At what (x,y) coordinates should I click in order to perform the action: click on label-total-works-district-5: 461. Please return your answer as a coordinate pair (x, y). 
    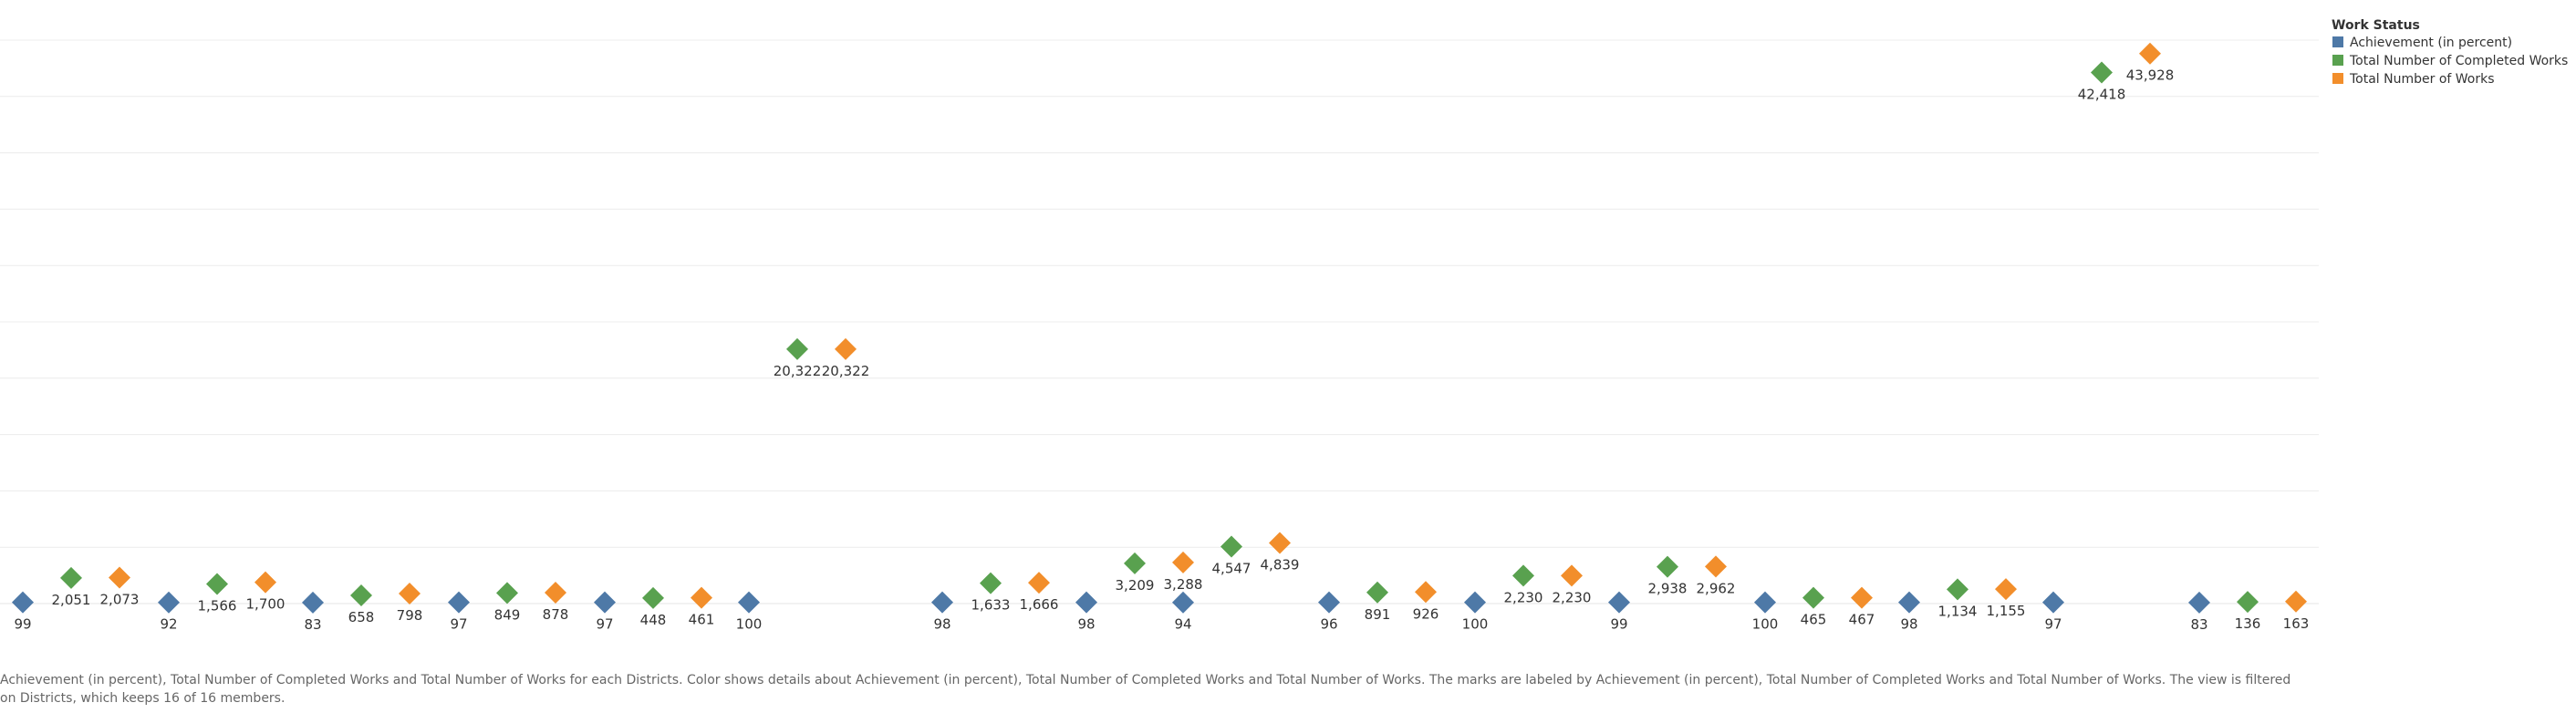
    Looking at the image, I should click on (702, 620).